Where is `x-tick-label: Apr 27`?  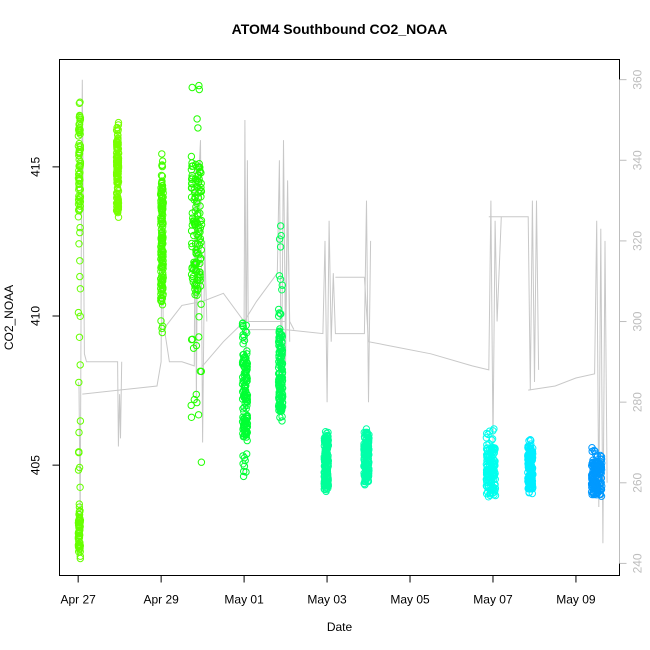 x-tick-label: Apr 27 is located at coordinates (78, 600).